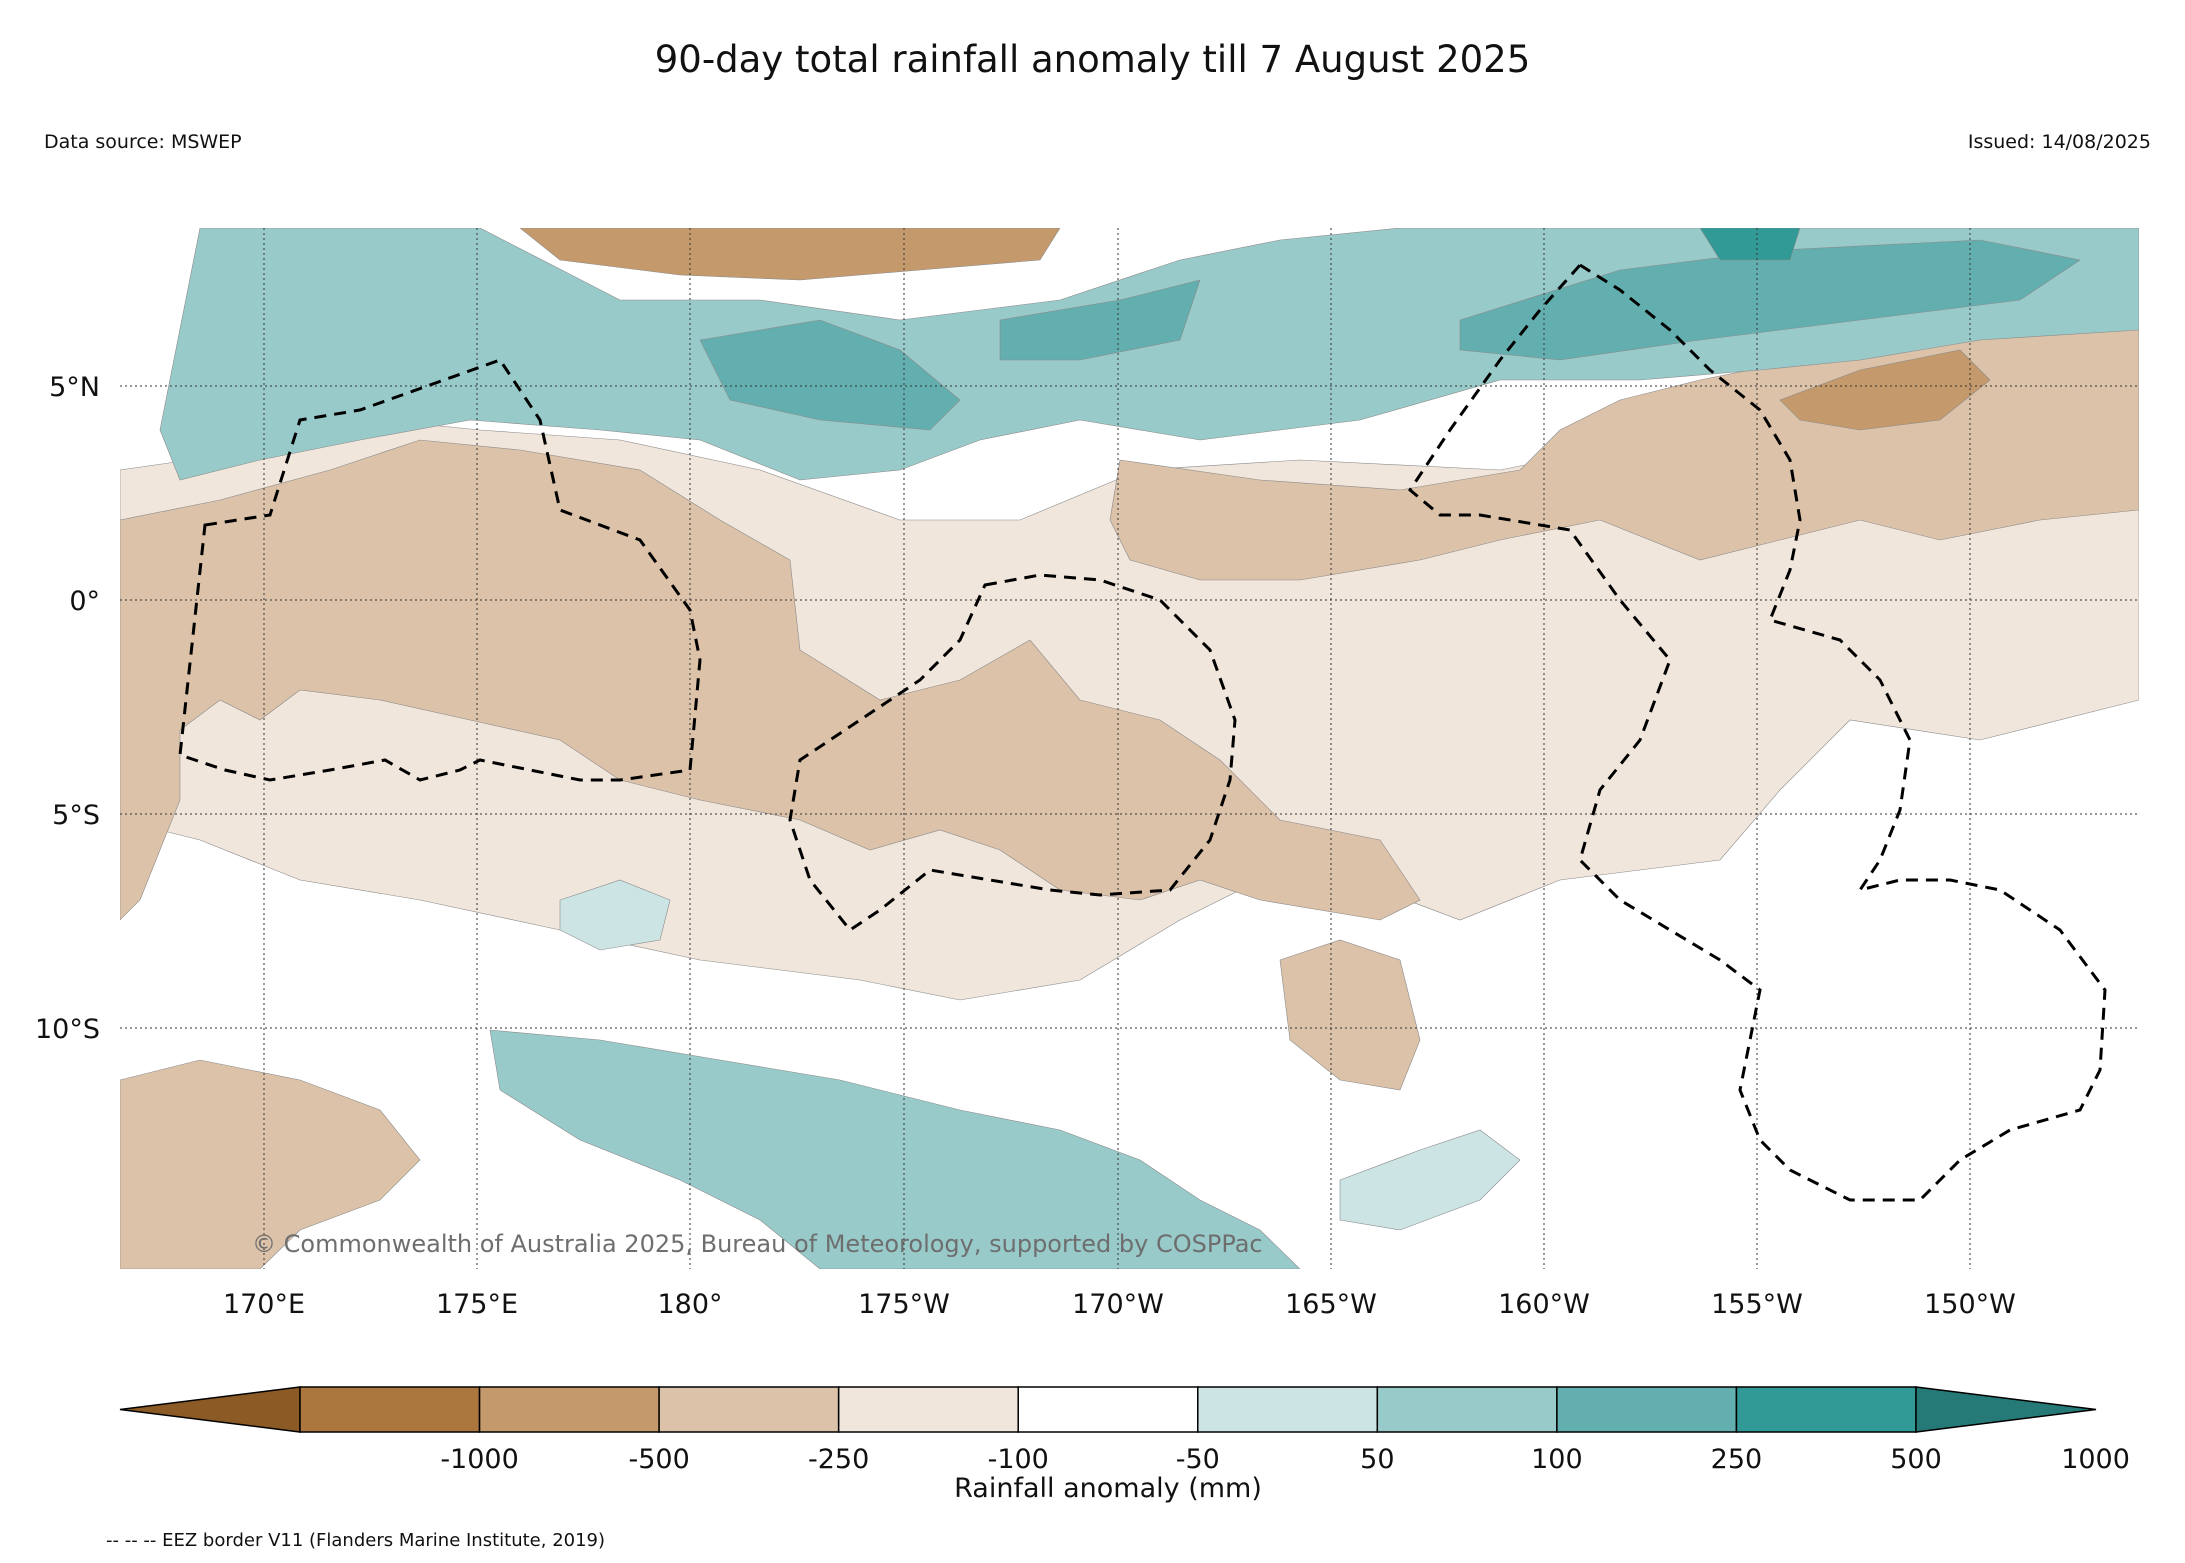 The width and height of the screenshot is (2185, 1563). What do you see at coordinates (1750, 244) in the screenshot?
I see `anomaly-region-wettest-north` at bounding box center [1750, 244].